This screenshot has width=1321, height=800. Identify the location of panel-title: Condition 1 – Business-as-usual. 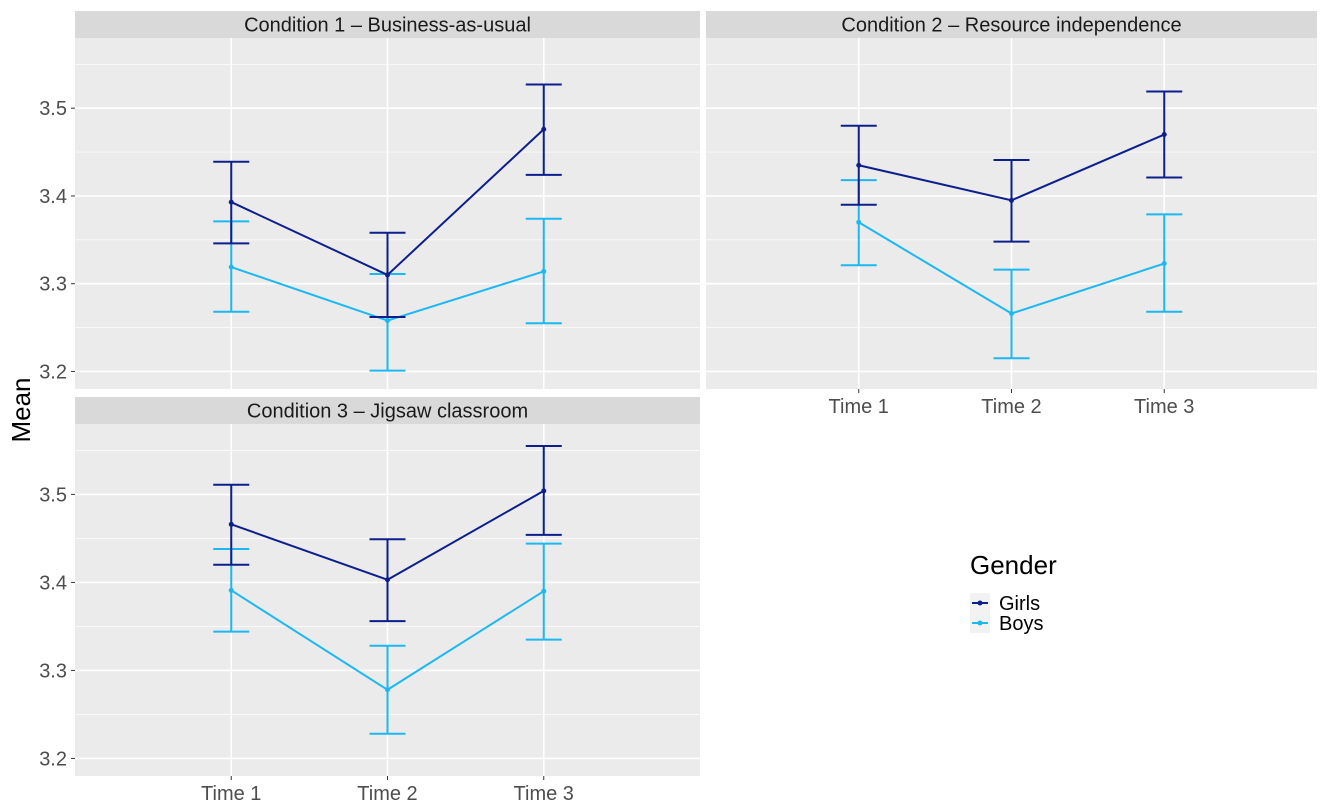
(387, 26).